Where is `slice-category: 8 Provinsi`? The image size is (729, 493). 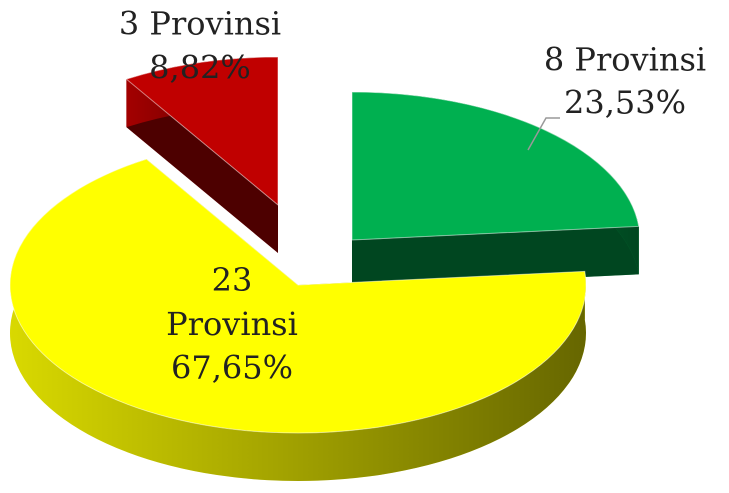
slice-category: 8 Provinsi is located at coordinates (625, 60).